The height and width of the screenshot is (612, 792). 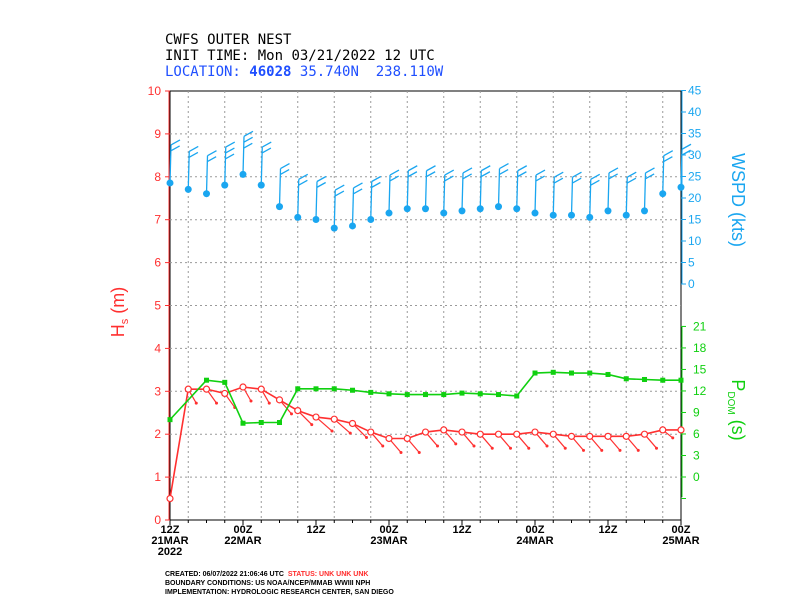 What do you see at coordinates (228, 40) in the screenshot?
I see `chart-title: CWFS OUTER NEST` at bounding box center [228, 40].